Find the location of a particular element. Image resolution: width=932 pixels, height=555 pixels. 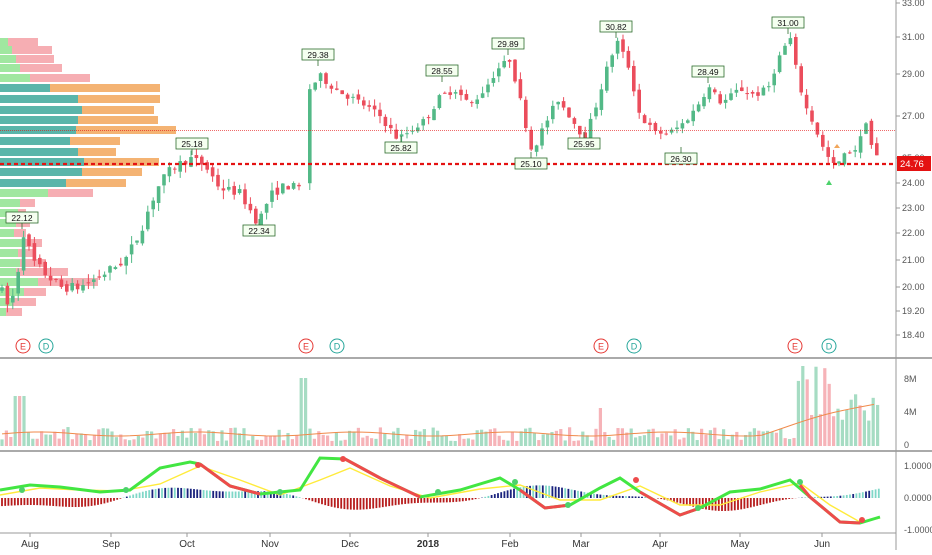

price-annotation-label: 25.95 is located at coordinates (584, 144).